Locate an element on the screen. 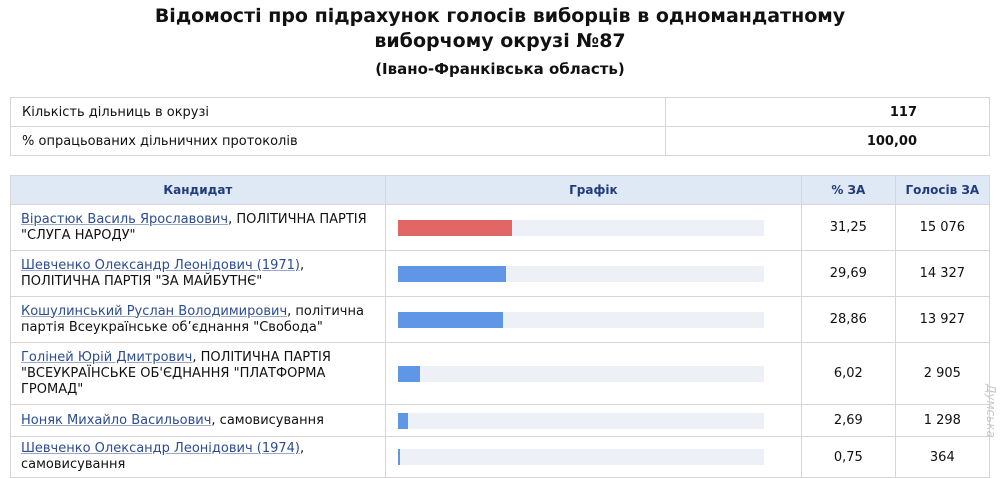  votes-cell: 15 076 is located at coordinates (942, 227).